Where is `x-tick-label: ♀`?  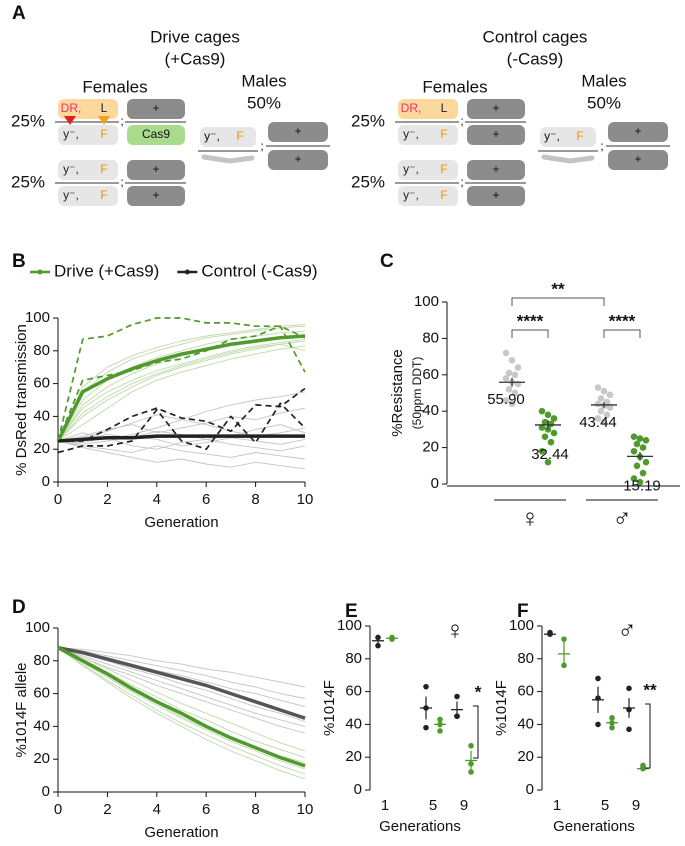 x-tick-label: ♀ is located at coordinates (530, 518).